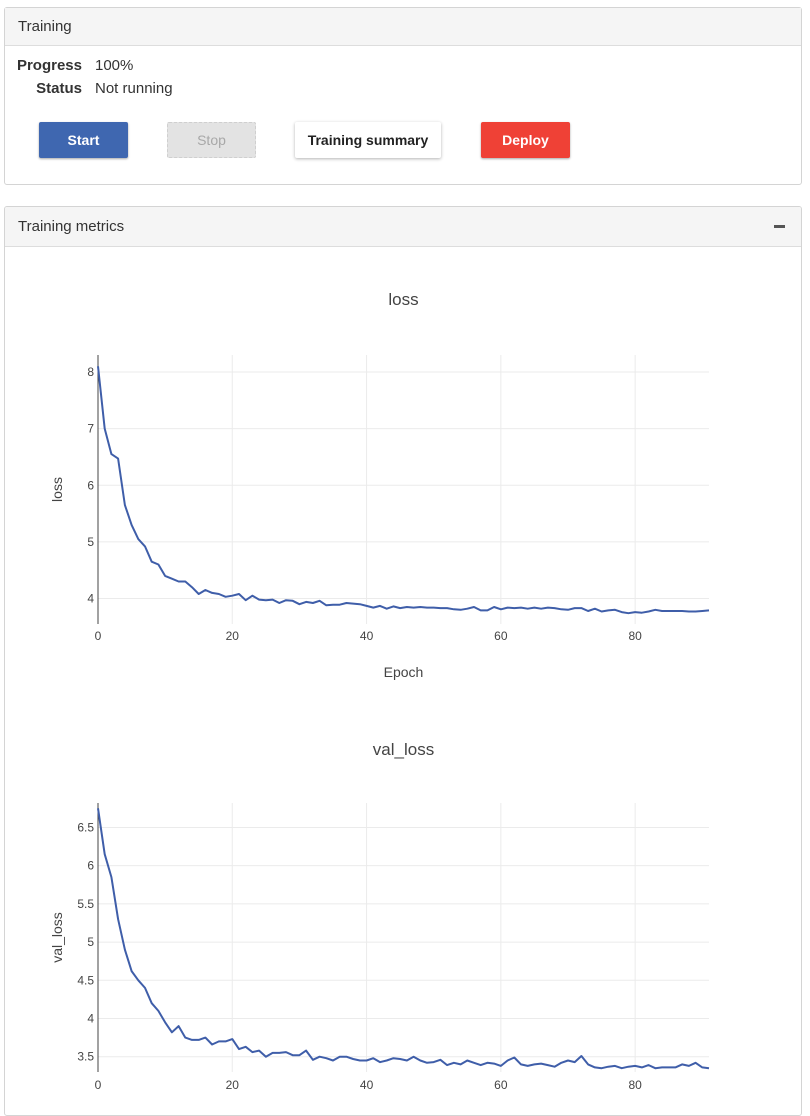  I want to click on status-value: Not running, so click(134, 88).